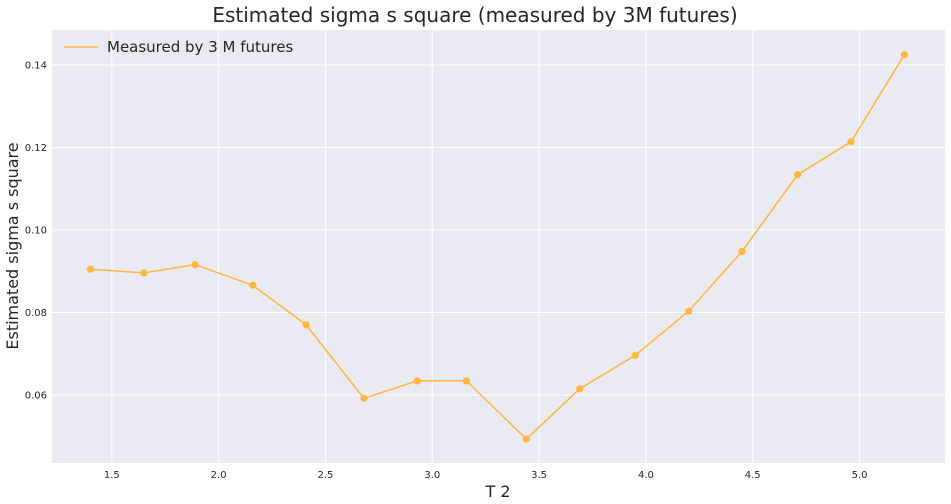 The width and height of the screenshot is (951, 504). What do you see at coordinates (36, 395) in the screenshot?
I see `y-tick-label: 0.06` at bounding box center [36, 395].